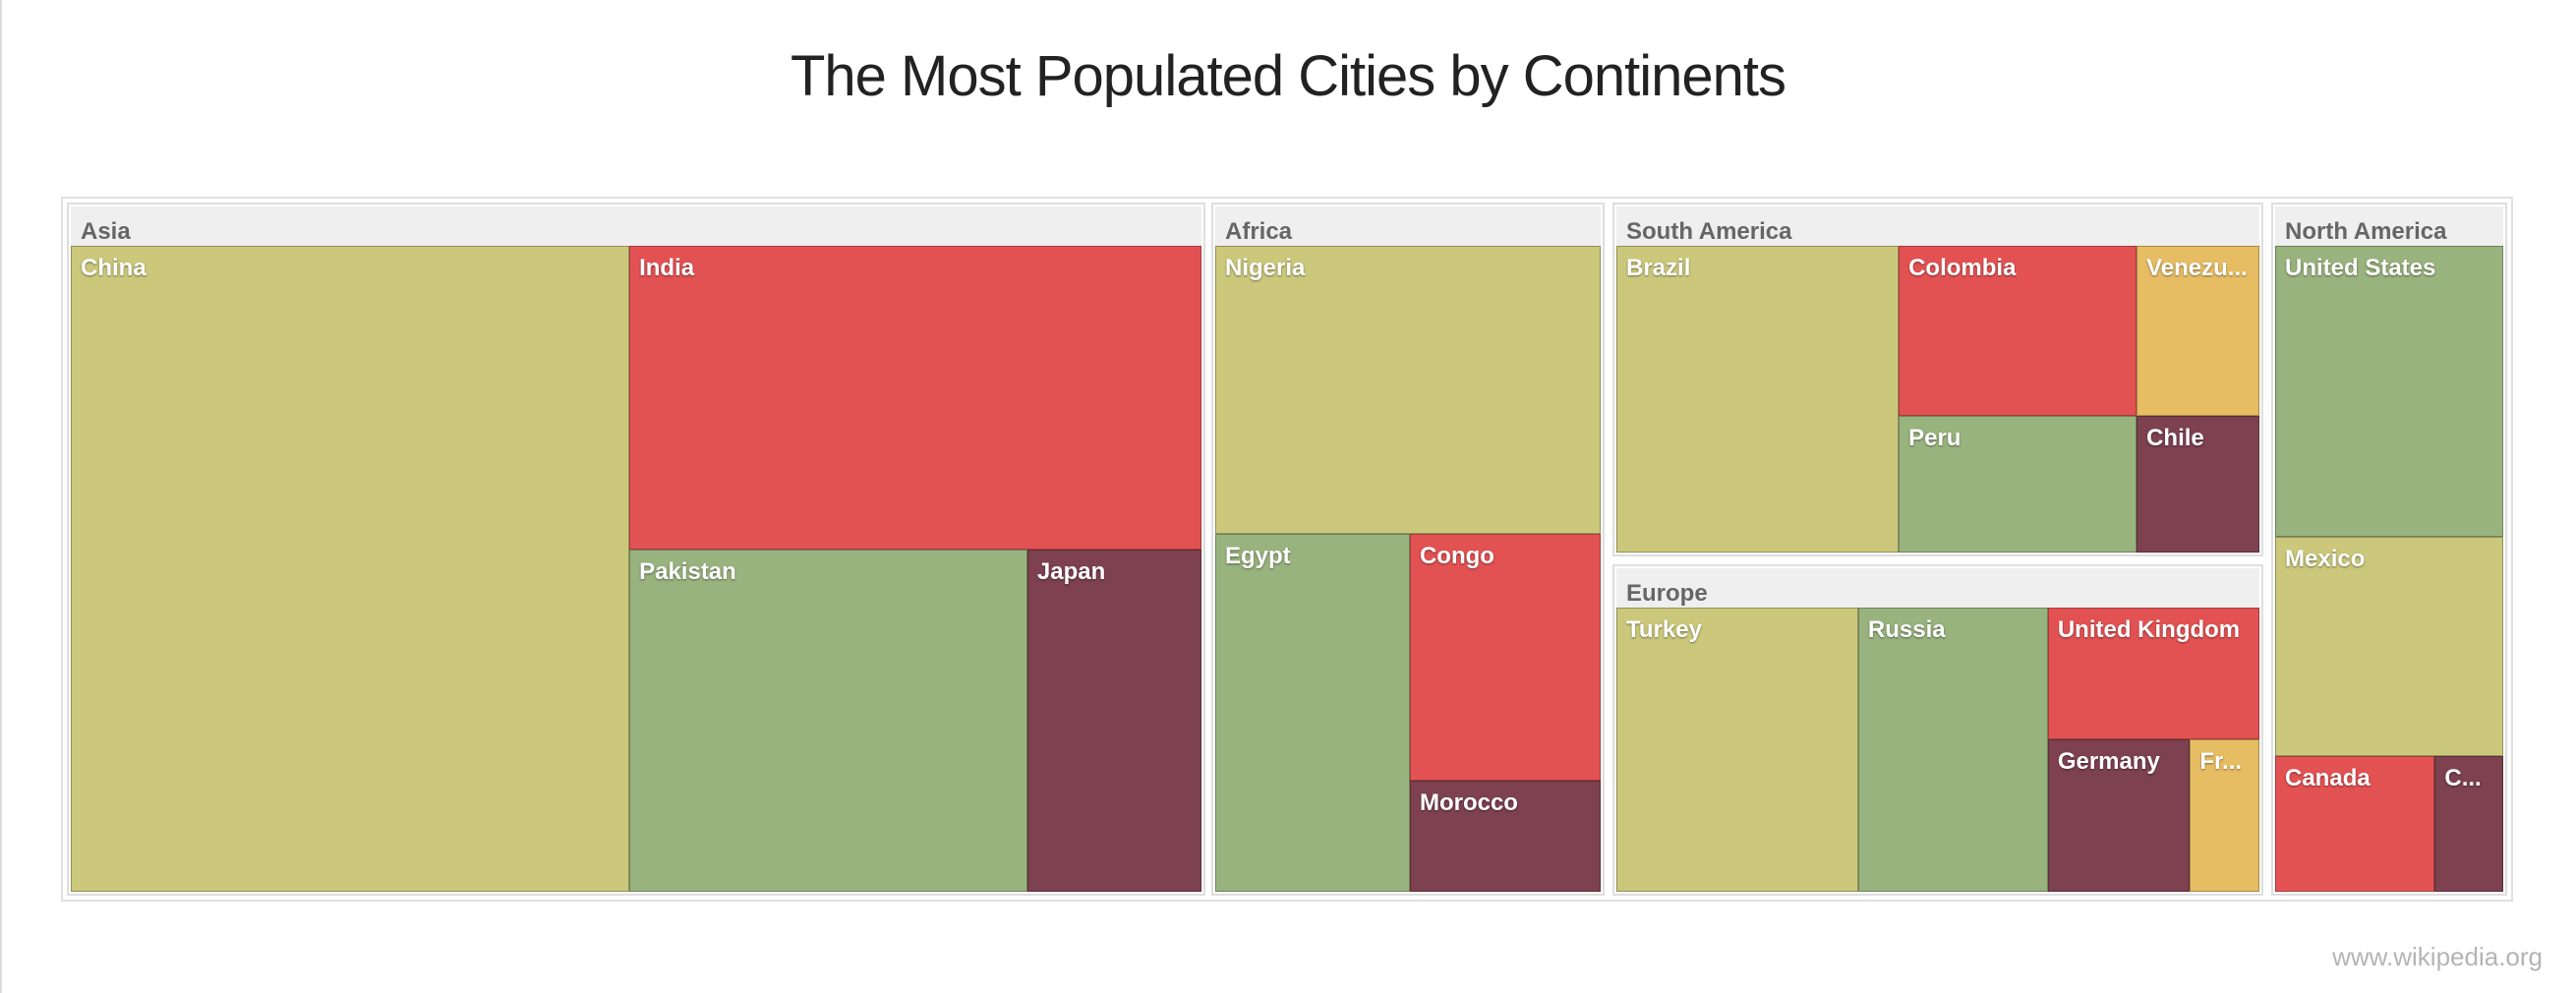  I want to click on tile-peru: Peru, so click(2018, 484).